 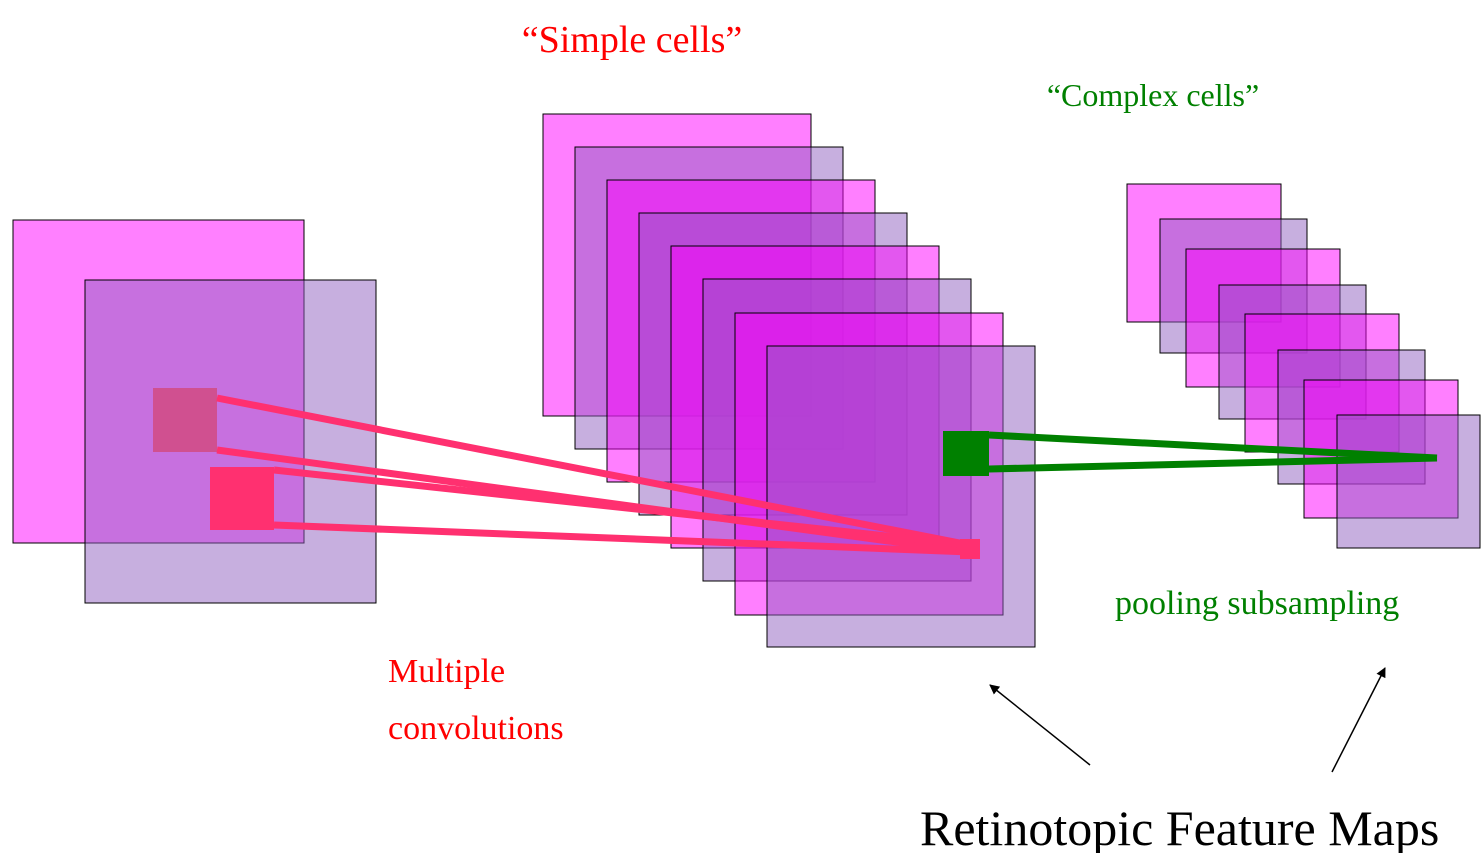 I want to click on input-maps, so click(x=194, y=411).